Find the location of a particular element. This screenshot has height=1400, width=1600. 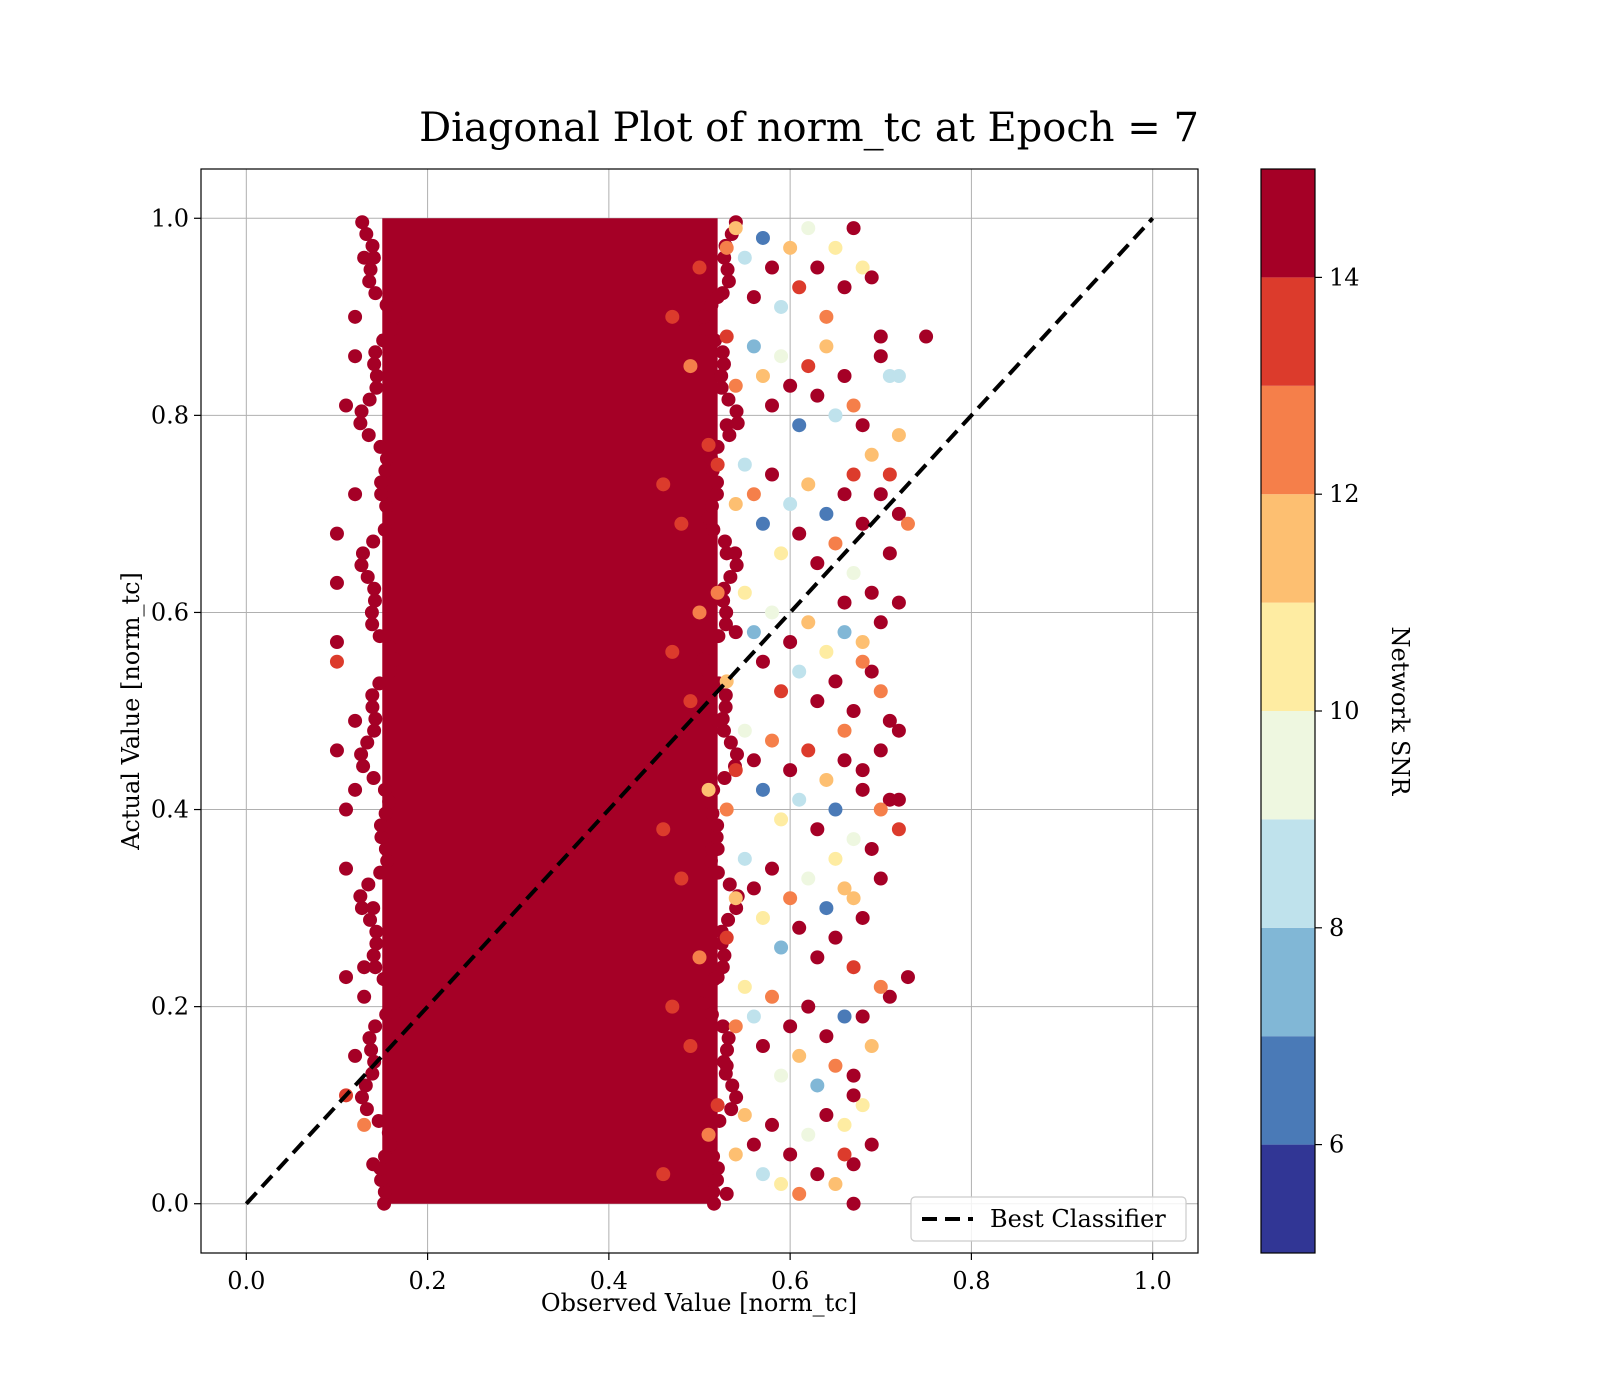

colorbar-tick-label: 8 is located at coordinates (1336, 928).